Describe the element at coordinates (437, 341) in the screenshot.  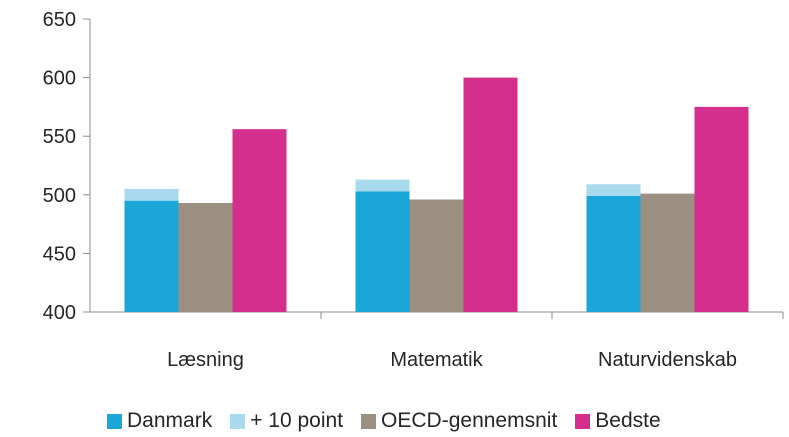
I see `x-axis: Læsning Matematik Naturvidenskab` at that location.